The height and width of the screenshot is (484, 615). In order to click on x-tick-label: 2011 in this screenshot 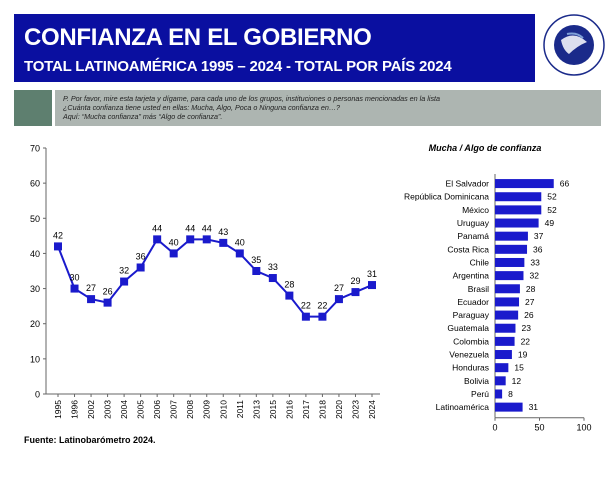, I will do `click(240, 409)`.